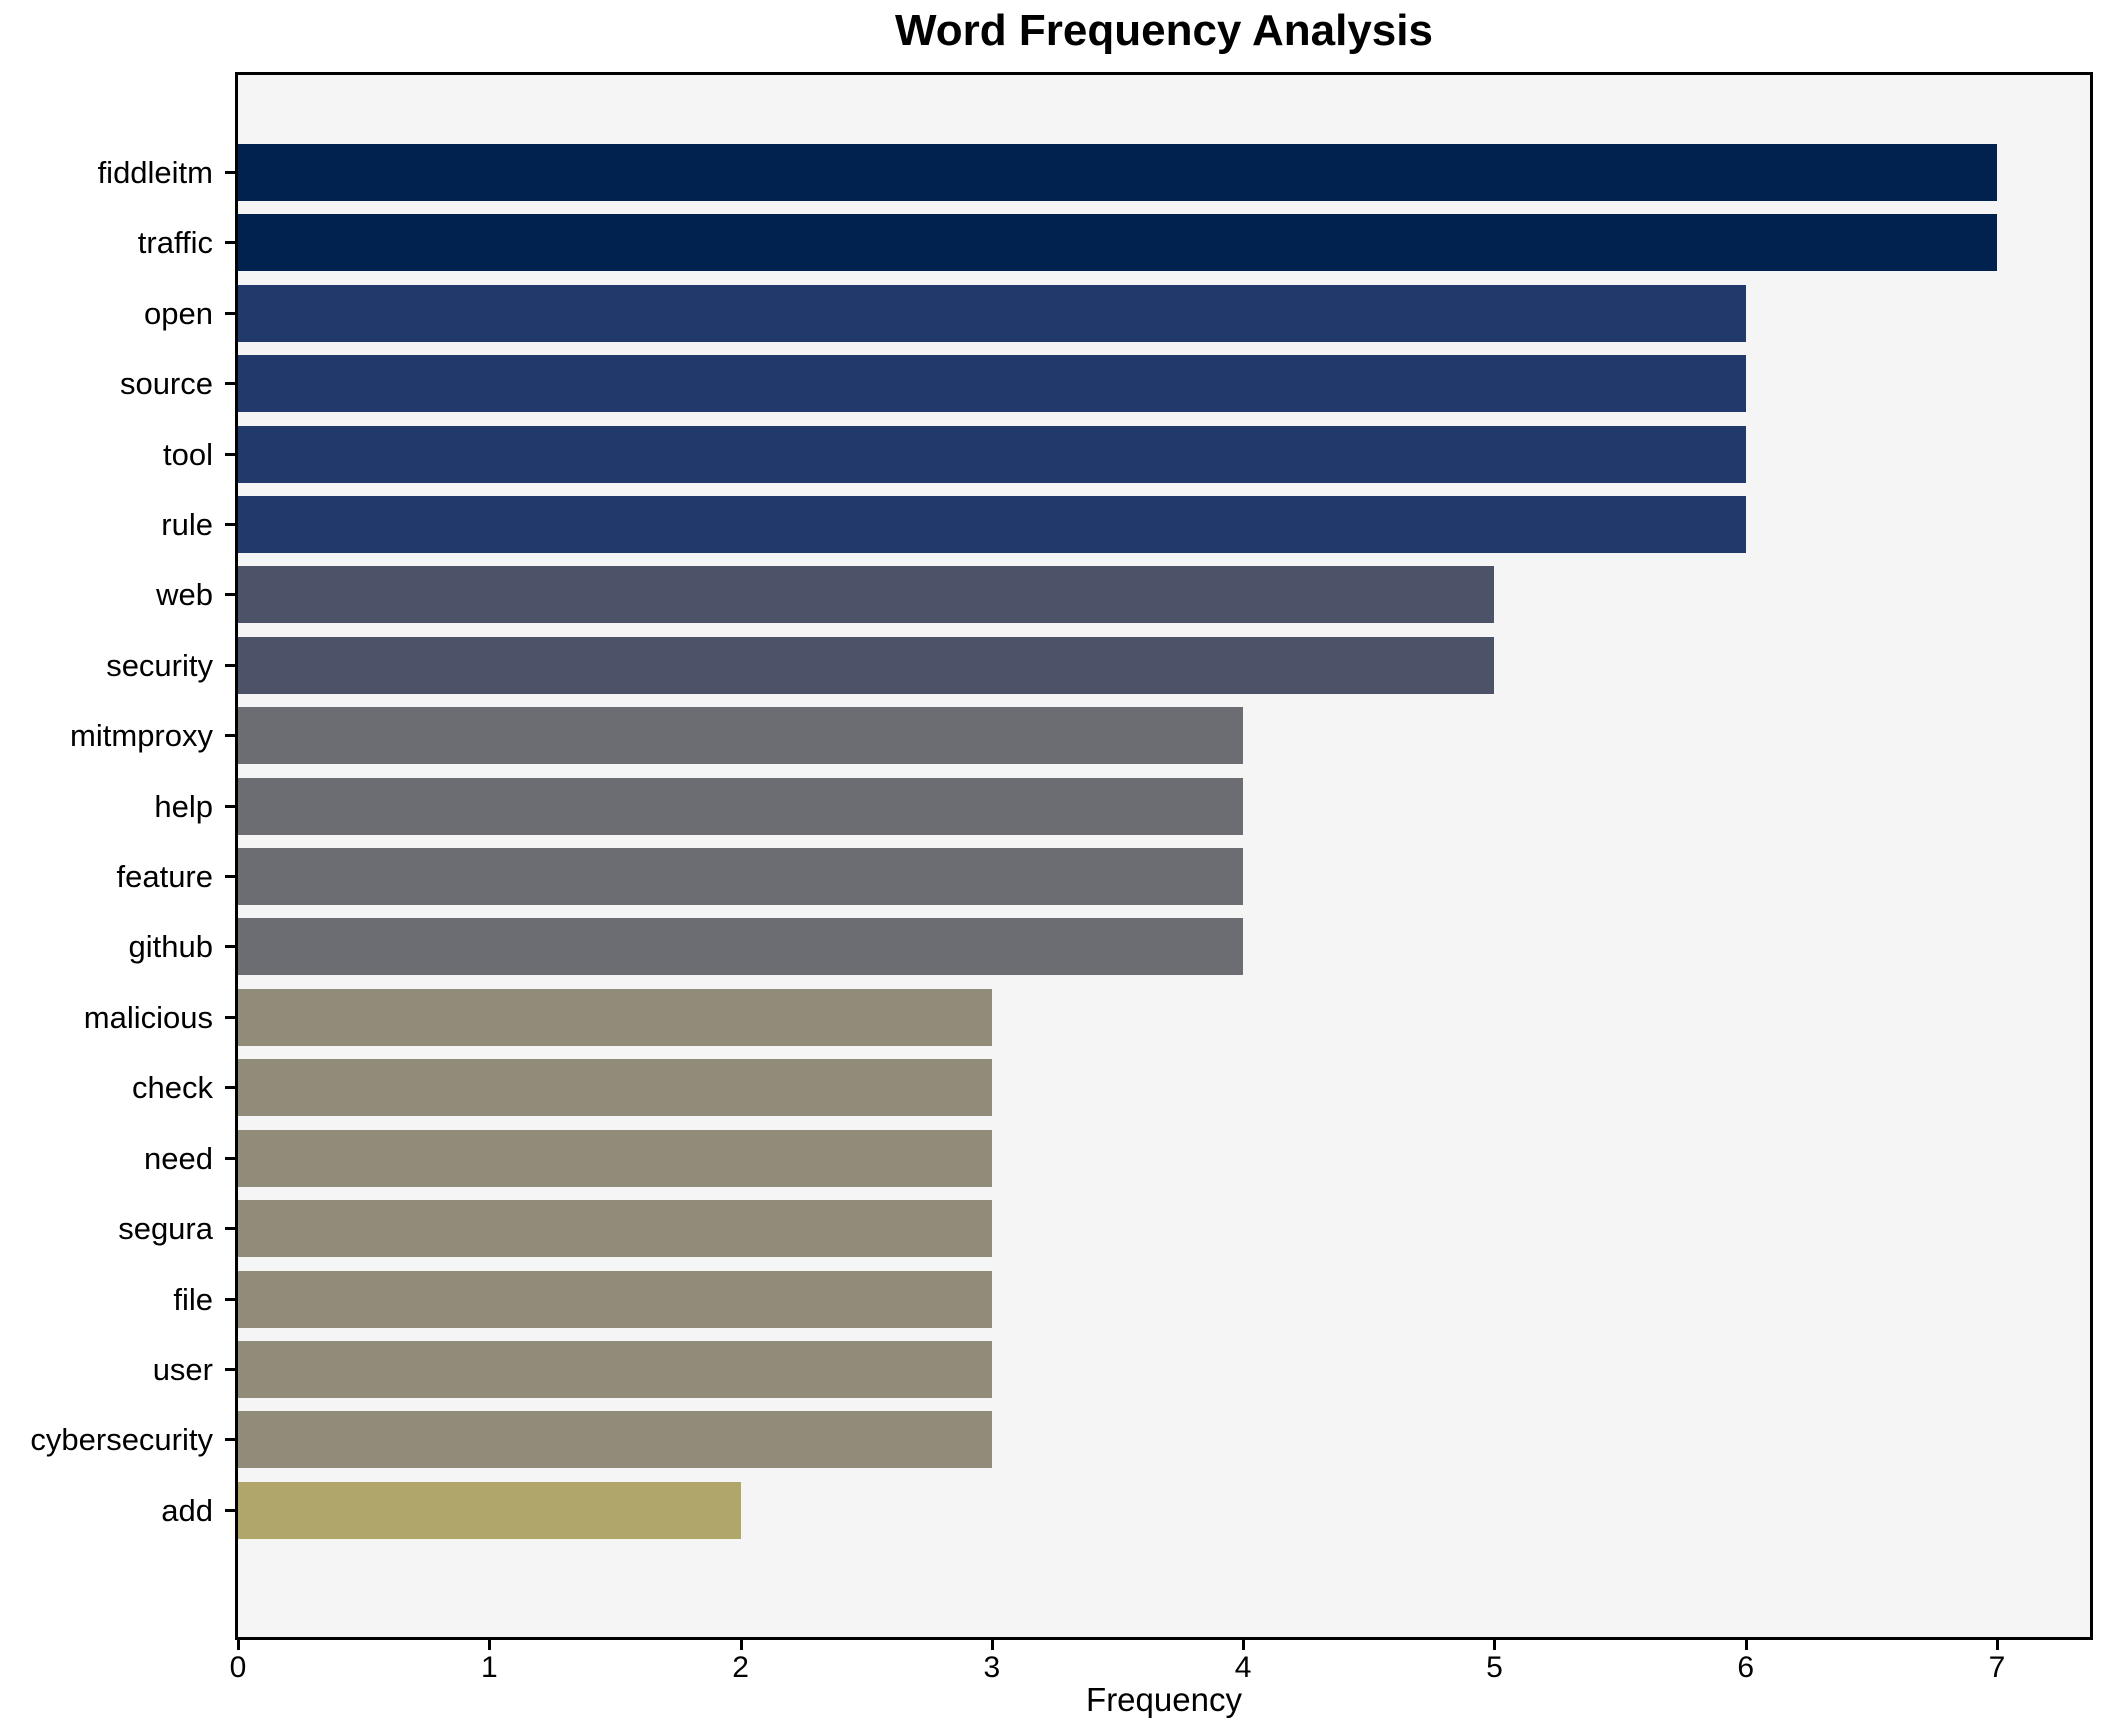  I want to click on bar-row-check: check, so click(1111, 1088).